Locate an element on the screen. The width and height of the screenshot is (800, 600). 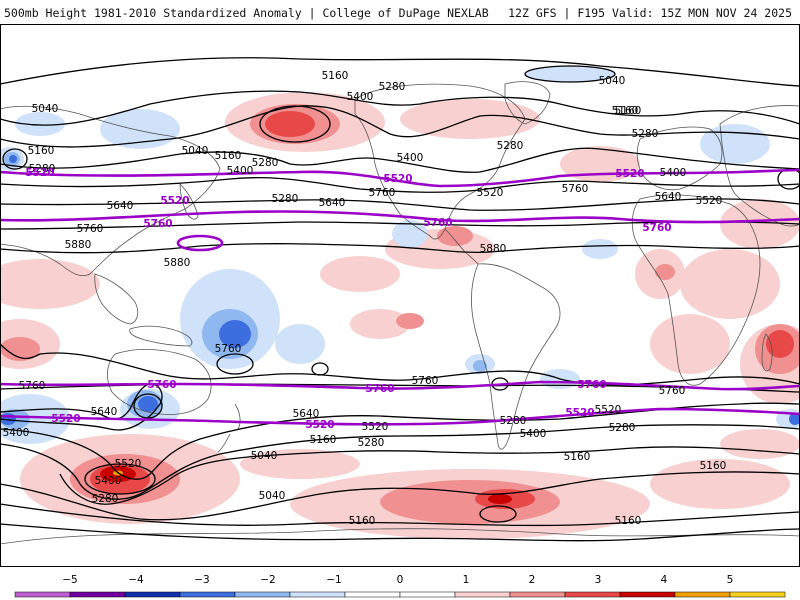
asia-west-outline is located at coordinates (110, 191).